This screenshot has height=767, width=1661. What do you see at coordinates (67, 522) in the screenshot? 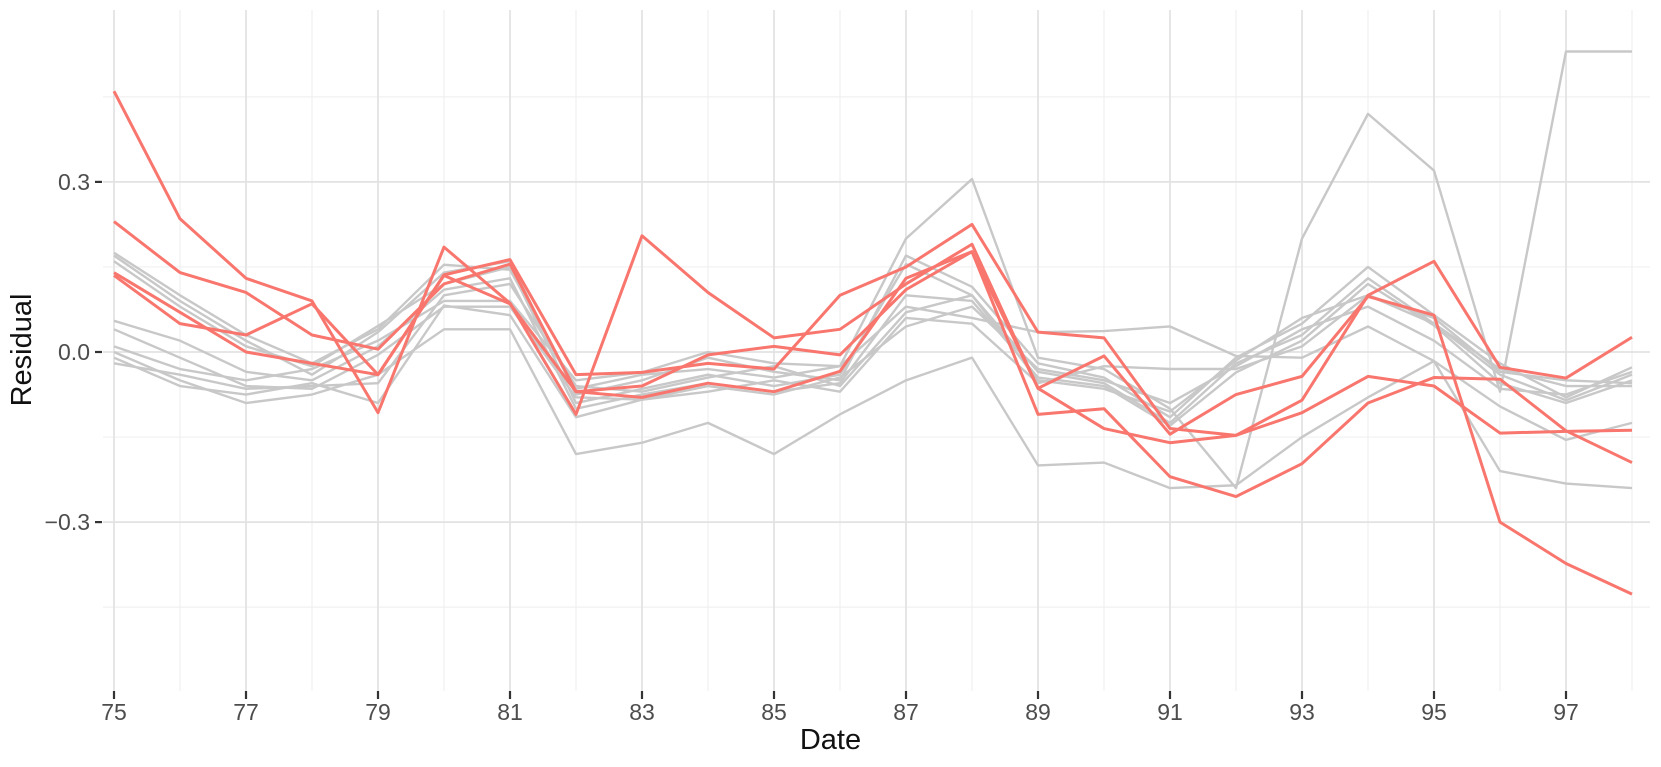
I see `y-tick-label: −0.3` at bounding box center [67, 522].